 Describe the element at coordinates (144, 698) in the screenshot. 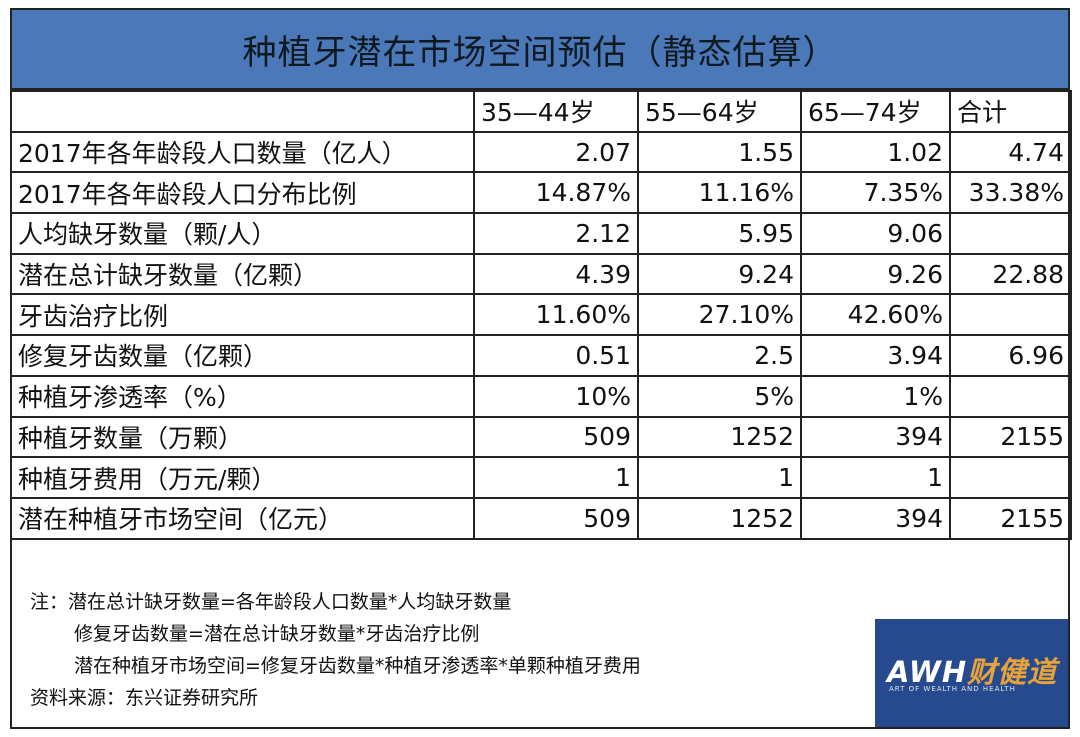

I see `source-line: 资料来源：东兴证券研究所` at that location.